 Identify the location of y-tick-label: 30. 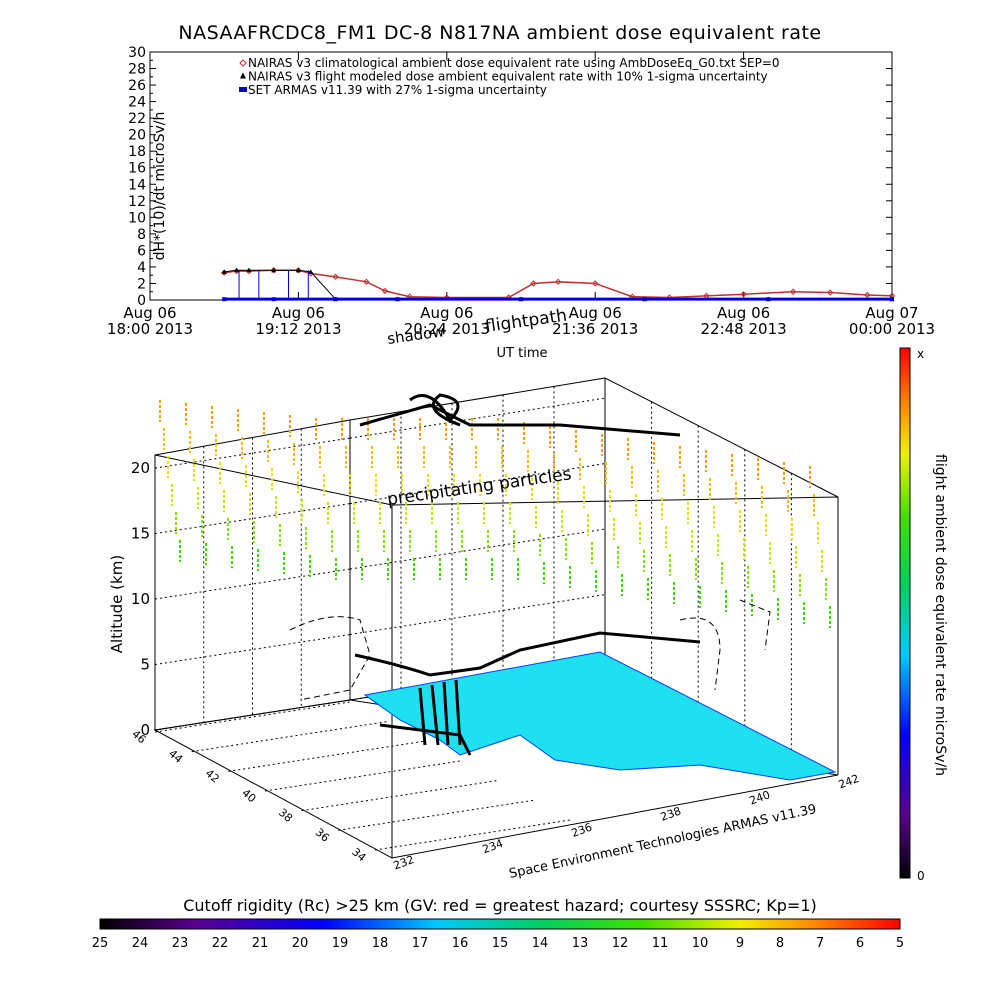
(137, 53).